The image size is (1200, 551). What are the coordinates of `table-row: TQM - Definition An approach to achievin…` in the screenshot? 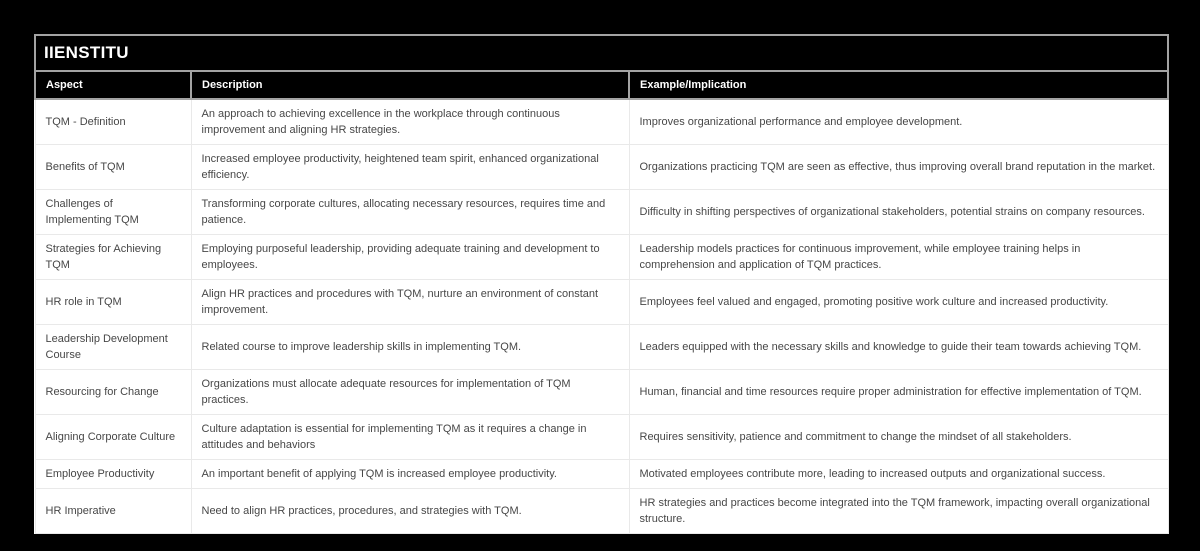 It's located at (601, 121).